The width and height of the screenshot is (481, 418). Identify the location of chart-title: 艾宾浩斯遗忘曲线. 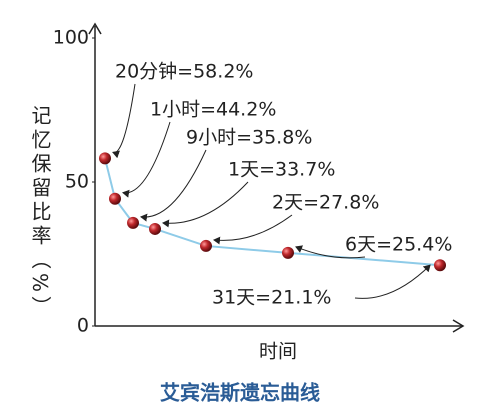
(240, 393).